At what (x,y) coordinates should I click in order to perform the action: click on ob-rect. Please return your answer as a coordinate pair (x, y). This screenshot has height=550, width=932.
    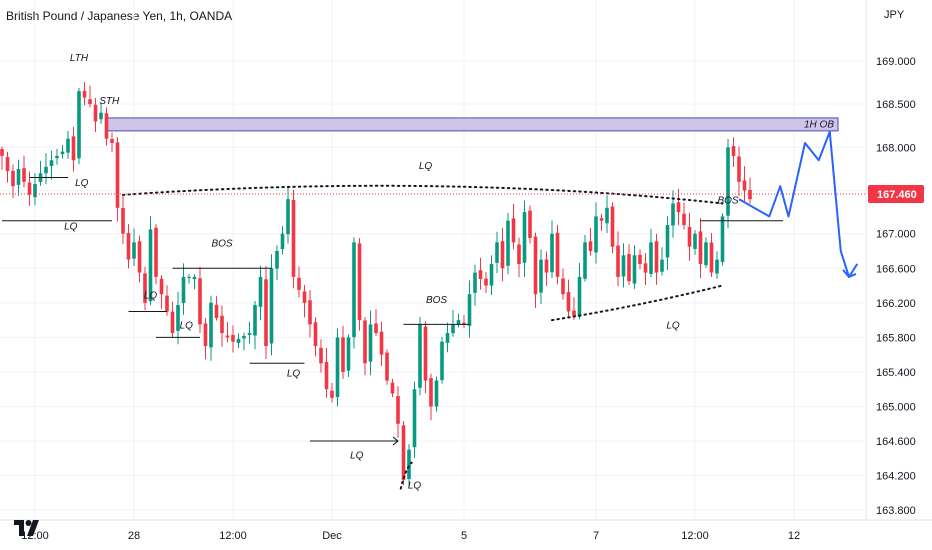
    Looking at the image, I should click on (472, 124).